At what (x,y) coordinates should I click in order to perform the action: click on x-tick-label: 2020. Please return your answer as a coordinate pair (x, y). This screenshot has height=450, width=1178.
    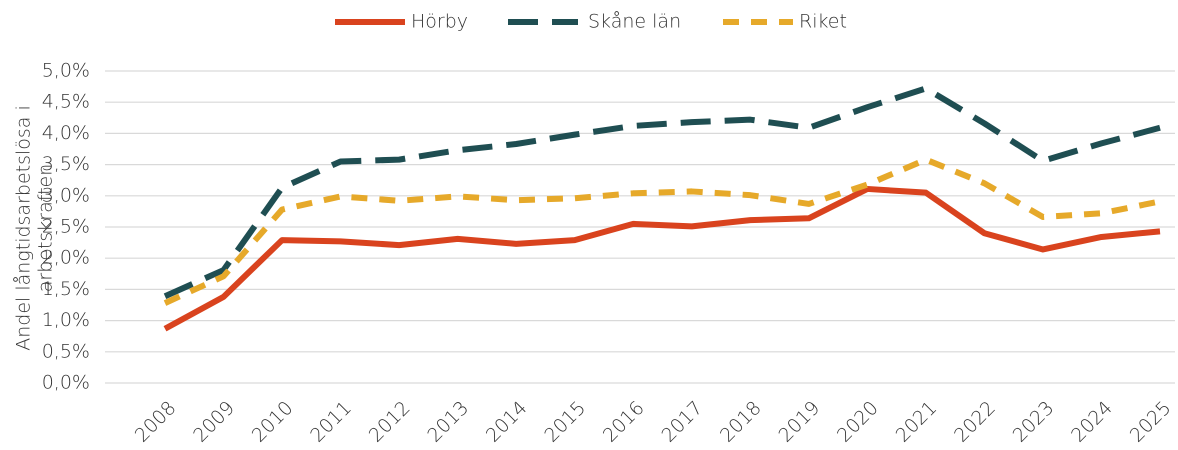
    Looking at the image, I should click on (858, 422).